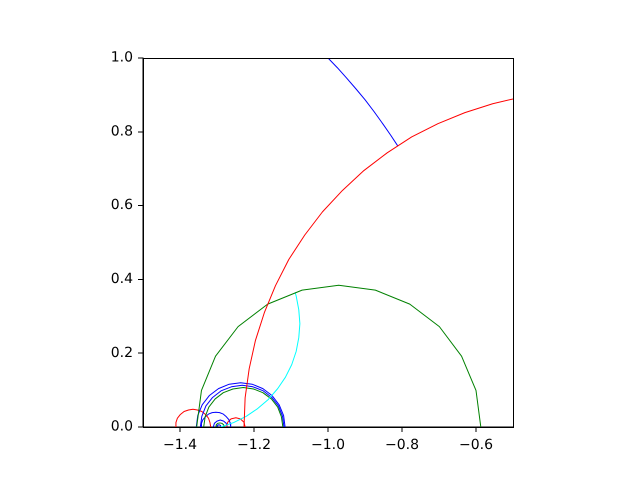 The height and width of the screenshot is (480, 640). I want to click on x-tick-label: −1.4, so click(180, 445).